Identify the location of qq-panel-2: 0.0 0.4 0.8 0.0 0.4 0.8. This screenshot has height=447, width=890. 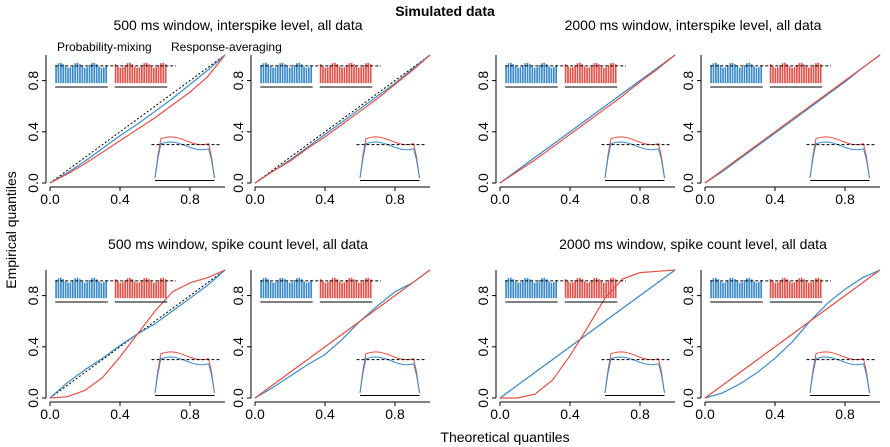
(330, 130).